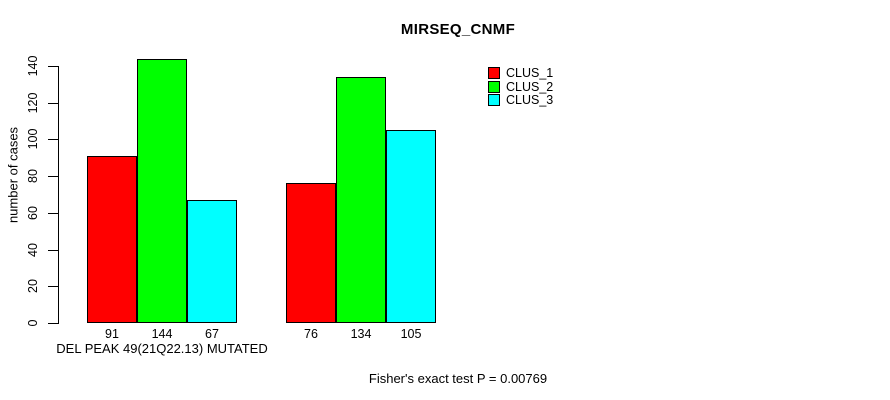  What do you see at coordinates (112, 239) in the screenshot?
I see `bar-clus_1-group1` at bounding box center [112, 239].